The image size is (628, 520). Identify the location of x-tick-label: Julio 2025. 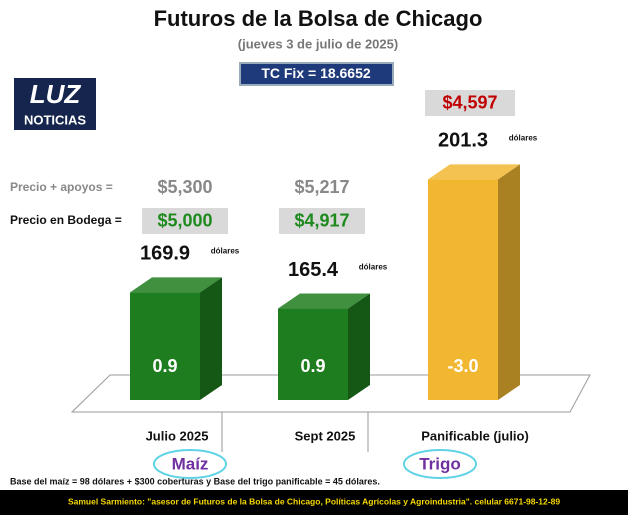
(177, 435).